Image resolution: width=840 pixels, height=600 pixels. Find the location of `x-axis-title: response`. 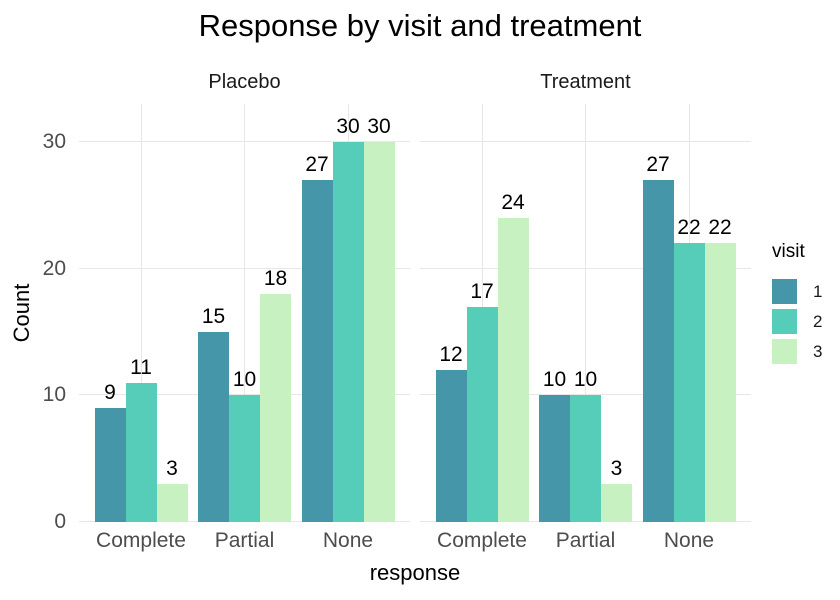

x-axis-title: response is located at coordinates (415, 572).